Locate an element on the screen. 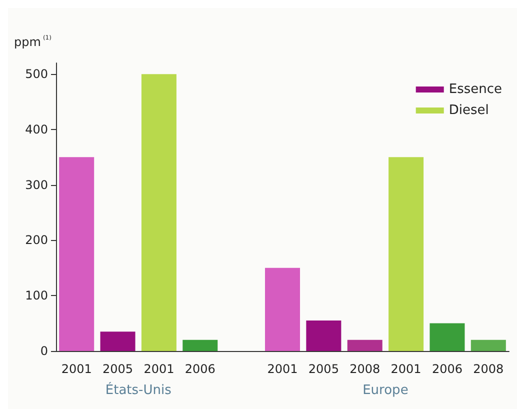 The image size is (525, 417). y-tick-label: 500 is located at coordinates (36, 74).